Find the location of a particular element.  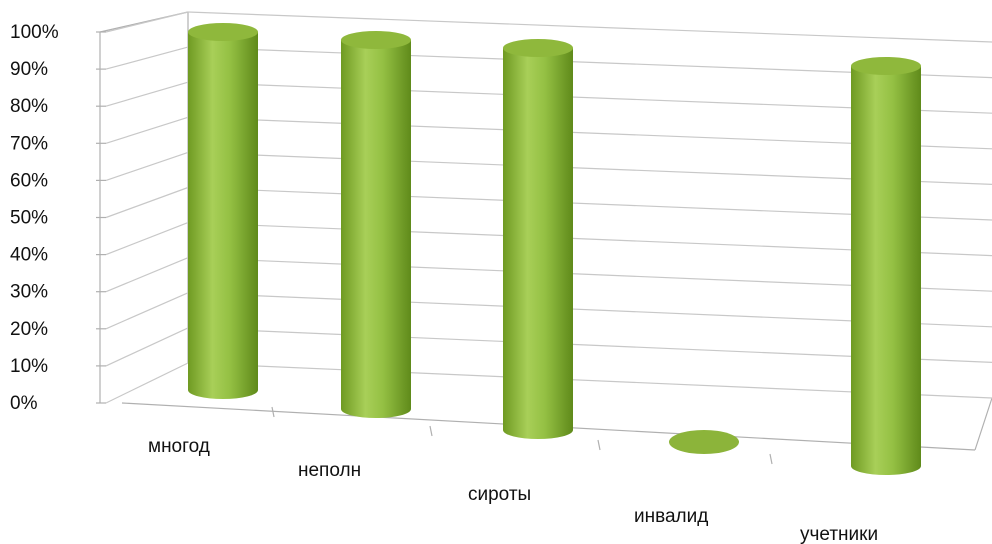

category-label: учетники is located at coordinates (839, 534).